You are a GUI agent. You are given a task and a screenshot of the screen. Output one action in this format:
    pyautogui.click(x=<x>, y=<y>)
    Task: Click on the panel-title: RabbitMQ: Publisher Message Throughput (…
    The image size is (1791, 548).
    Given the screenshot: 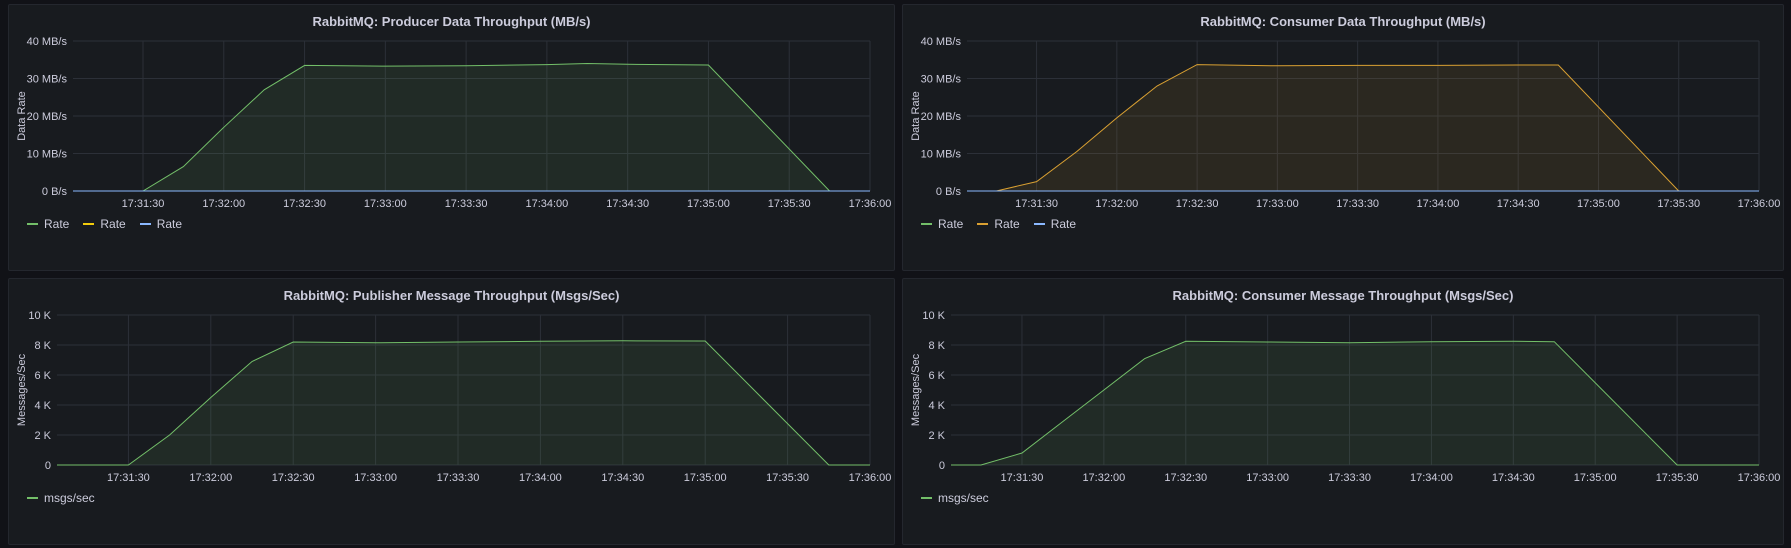 What is the action you would take?
    pyautogui.click(x=451, y=295)
    